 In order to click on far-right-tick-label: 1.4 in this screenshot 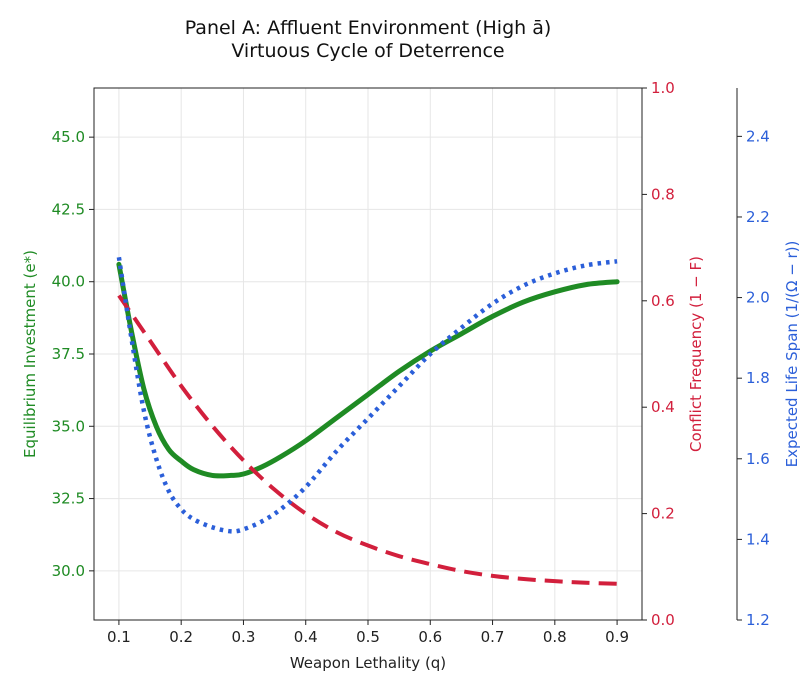, I will do `click(758, 539)`.